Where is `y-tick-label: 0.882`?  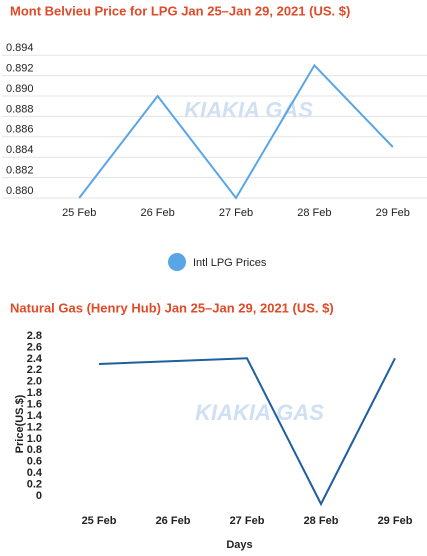
y-tick-label: 0.882 is located at coordinates (20, 171).